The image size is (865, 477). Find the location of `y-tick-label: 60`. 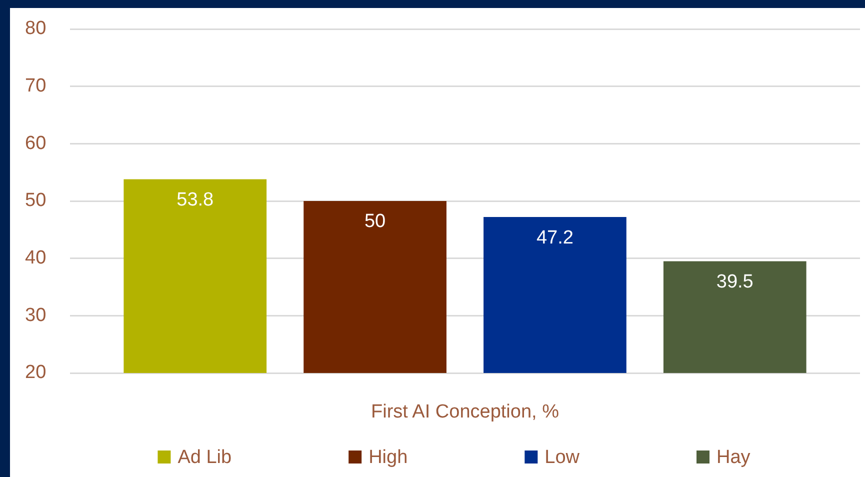

y-tick-label: 60 is located at coordinates (35, 143).